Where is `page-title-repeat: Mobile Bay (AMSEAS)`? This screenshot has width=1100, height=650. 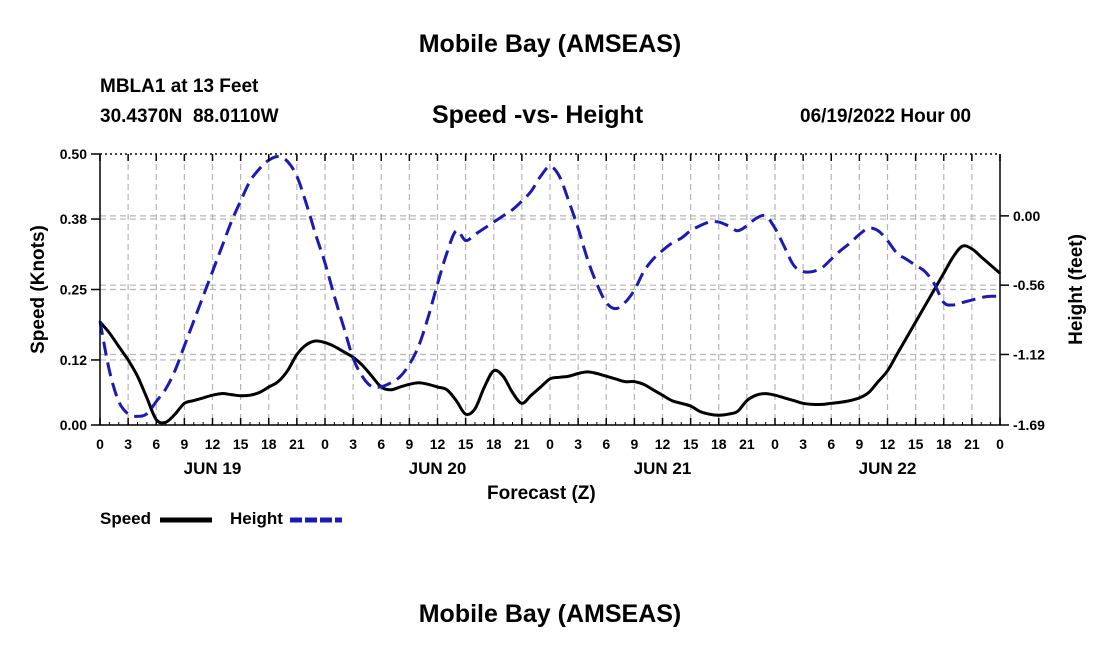 page-title-repeat: Mobile Bay (AMSEAS) is located at coordinates (550, 614).